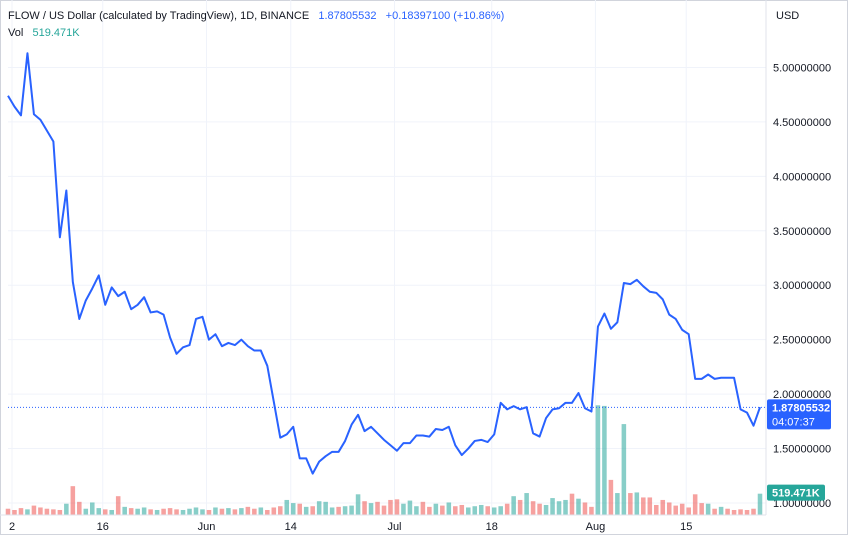  I want to click on x-tick-label: Jun, so click(207, 527).